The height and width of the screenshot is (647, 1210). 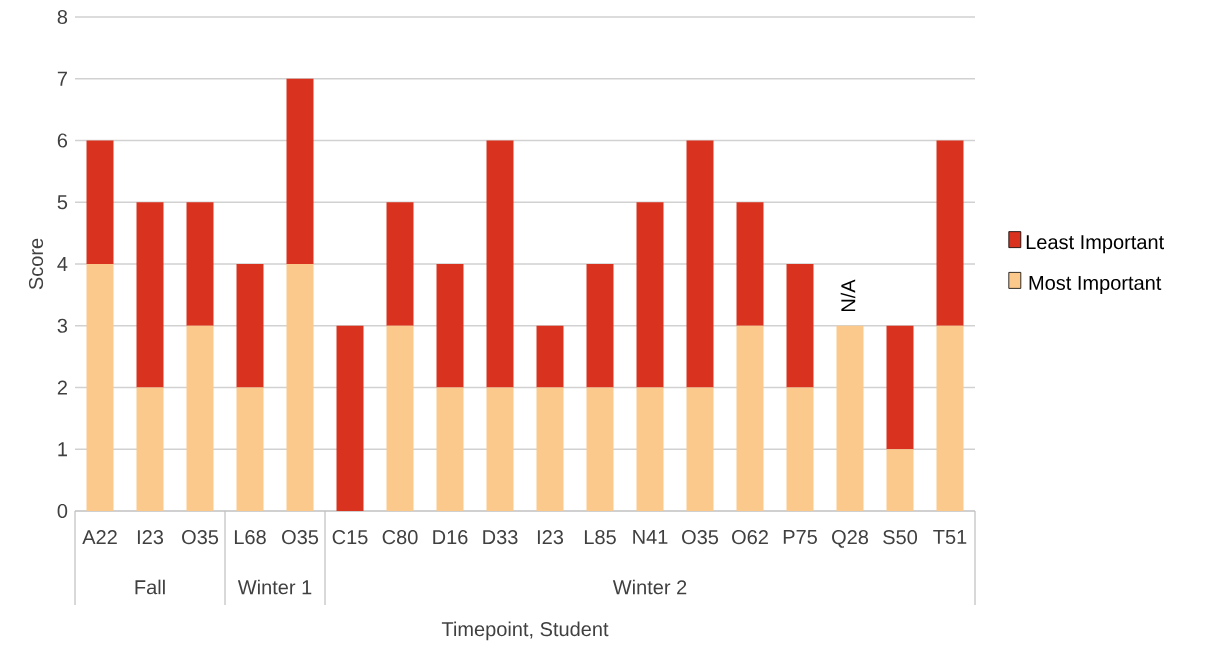 What do you see at coordinates (850, 539) in the screenshot?
I see `x-tick-label: Q28` at bounding box center [850, 539].